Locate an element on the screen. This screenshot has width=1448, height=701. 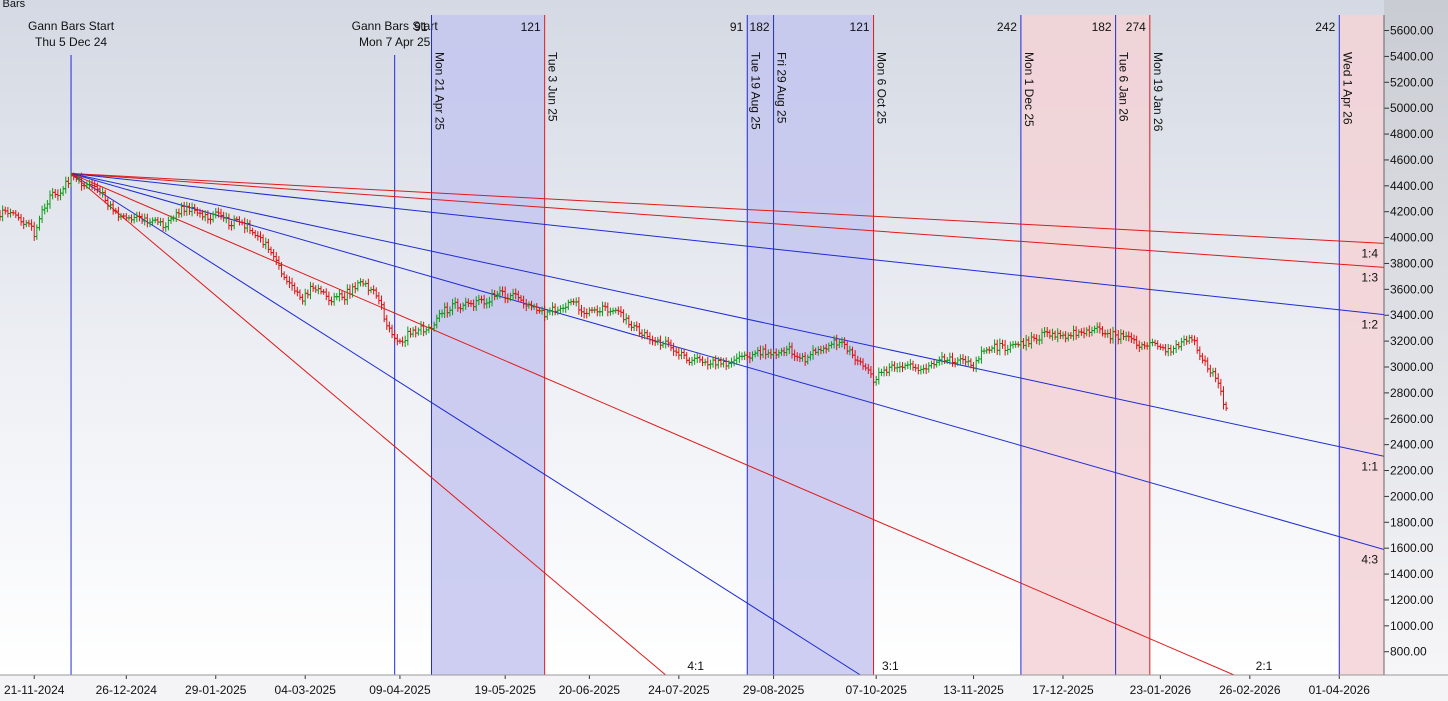
x-tick-label: 26-12-2024 is located at coordinates (127, 690).